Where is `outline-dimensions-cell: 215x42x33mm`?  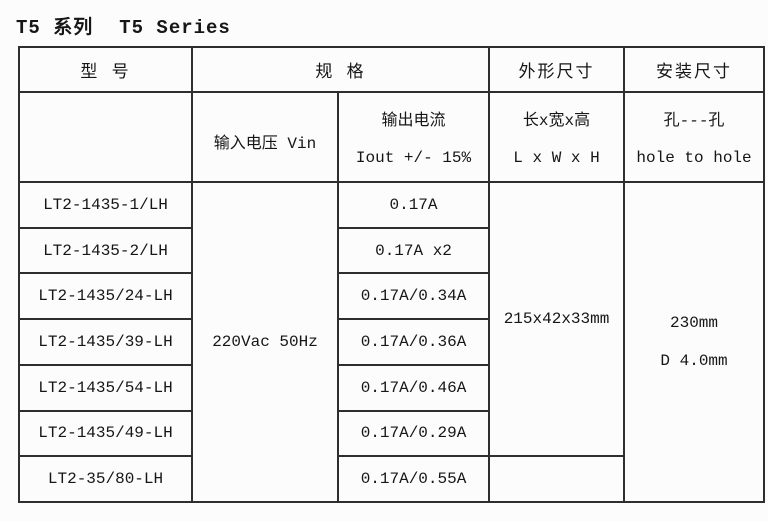
outline-dimensions-cell: 215x42x33mm is located at coordinates (557, 319).